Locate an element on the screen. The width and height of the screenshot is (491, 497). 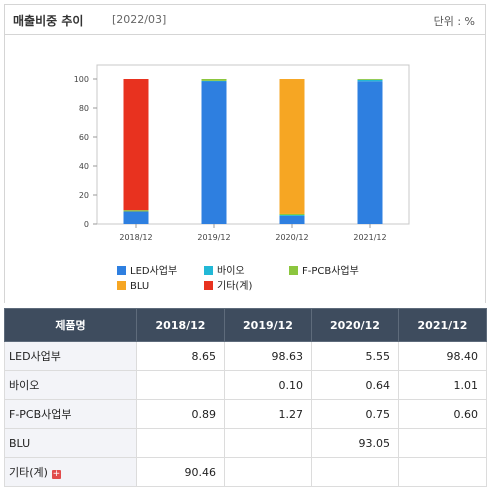
x-tick-label: 2018/12 is located at coordinates (135, 237).